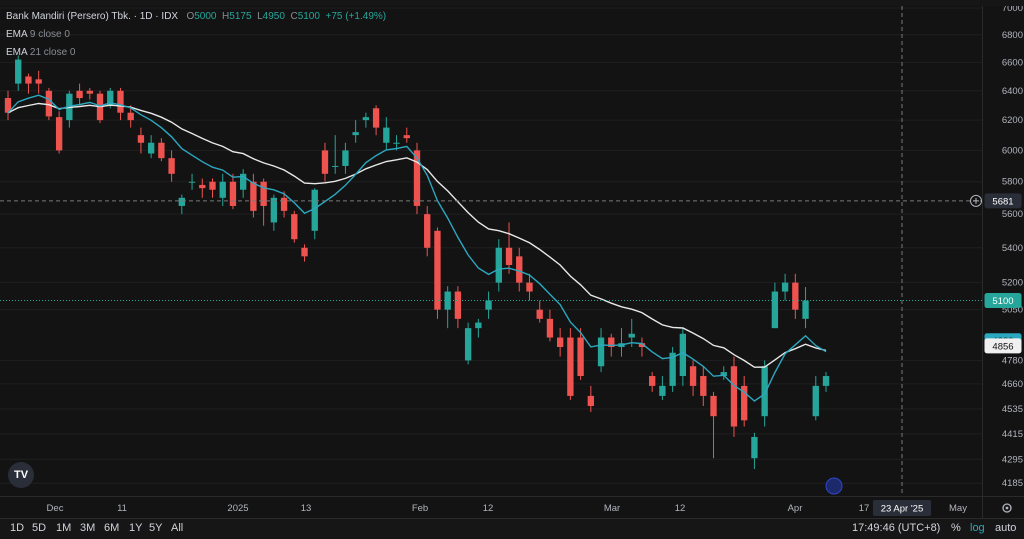  What do you see at coordinates (864, 508) in the screenshot?
I see `time-tick-label: 17` at bounding box center [864, 508].